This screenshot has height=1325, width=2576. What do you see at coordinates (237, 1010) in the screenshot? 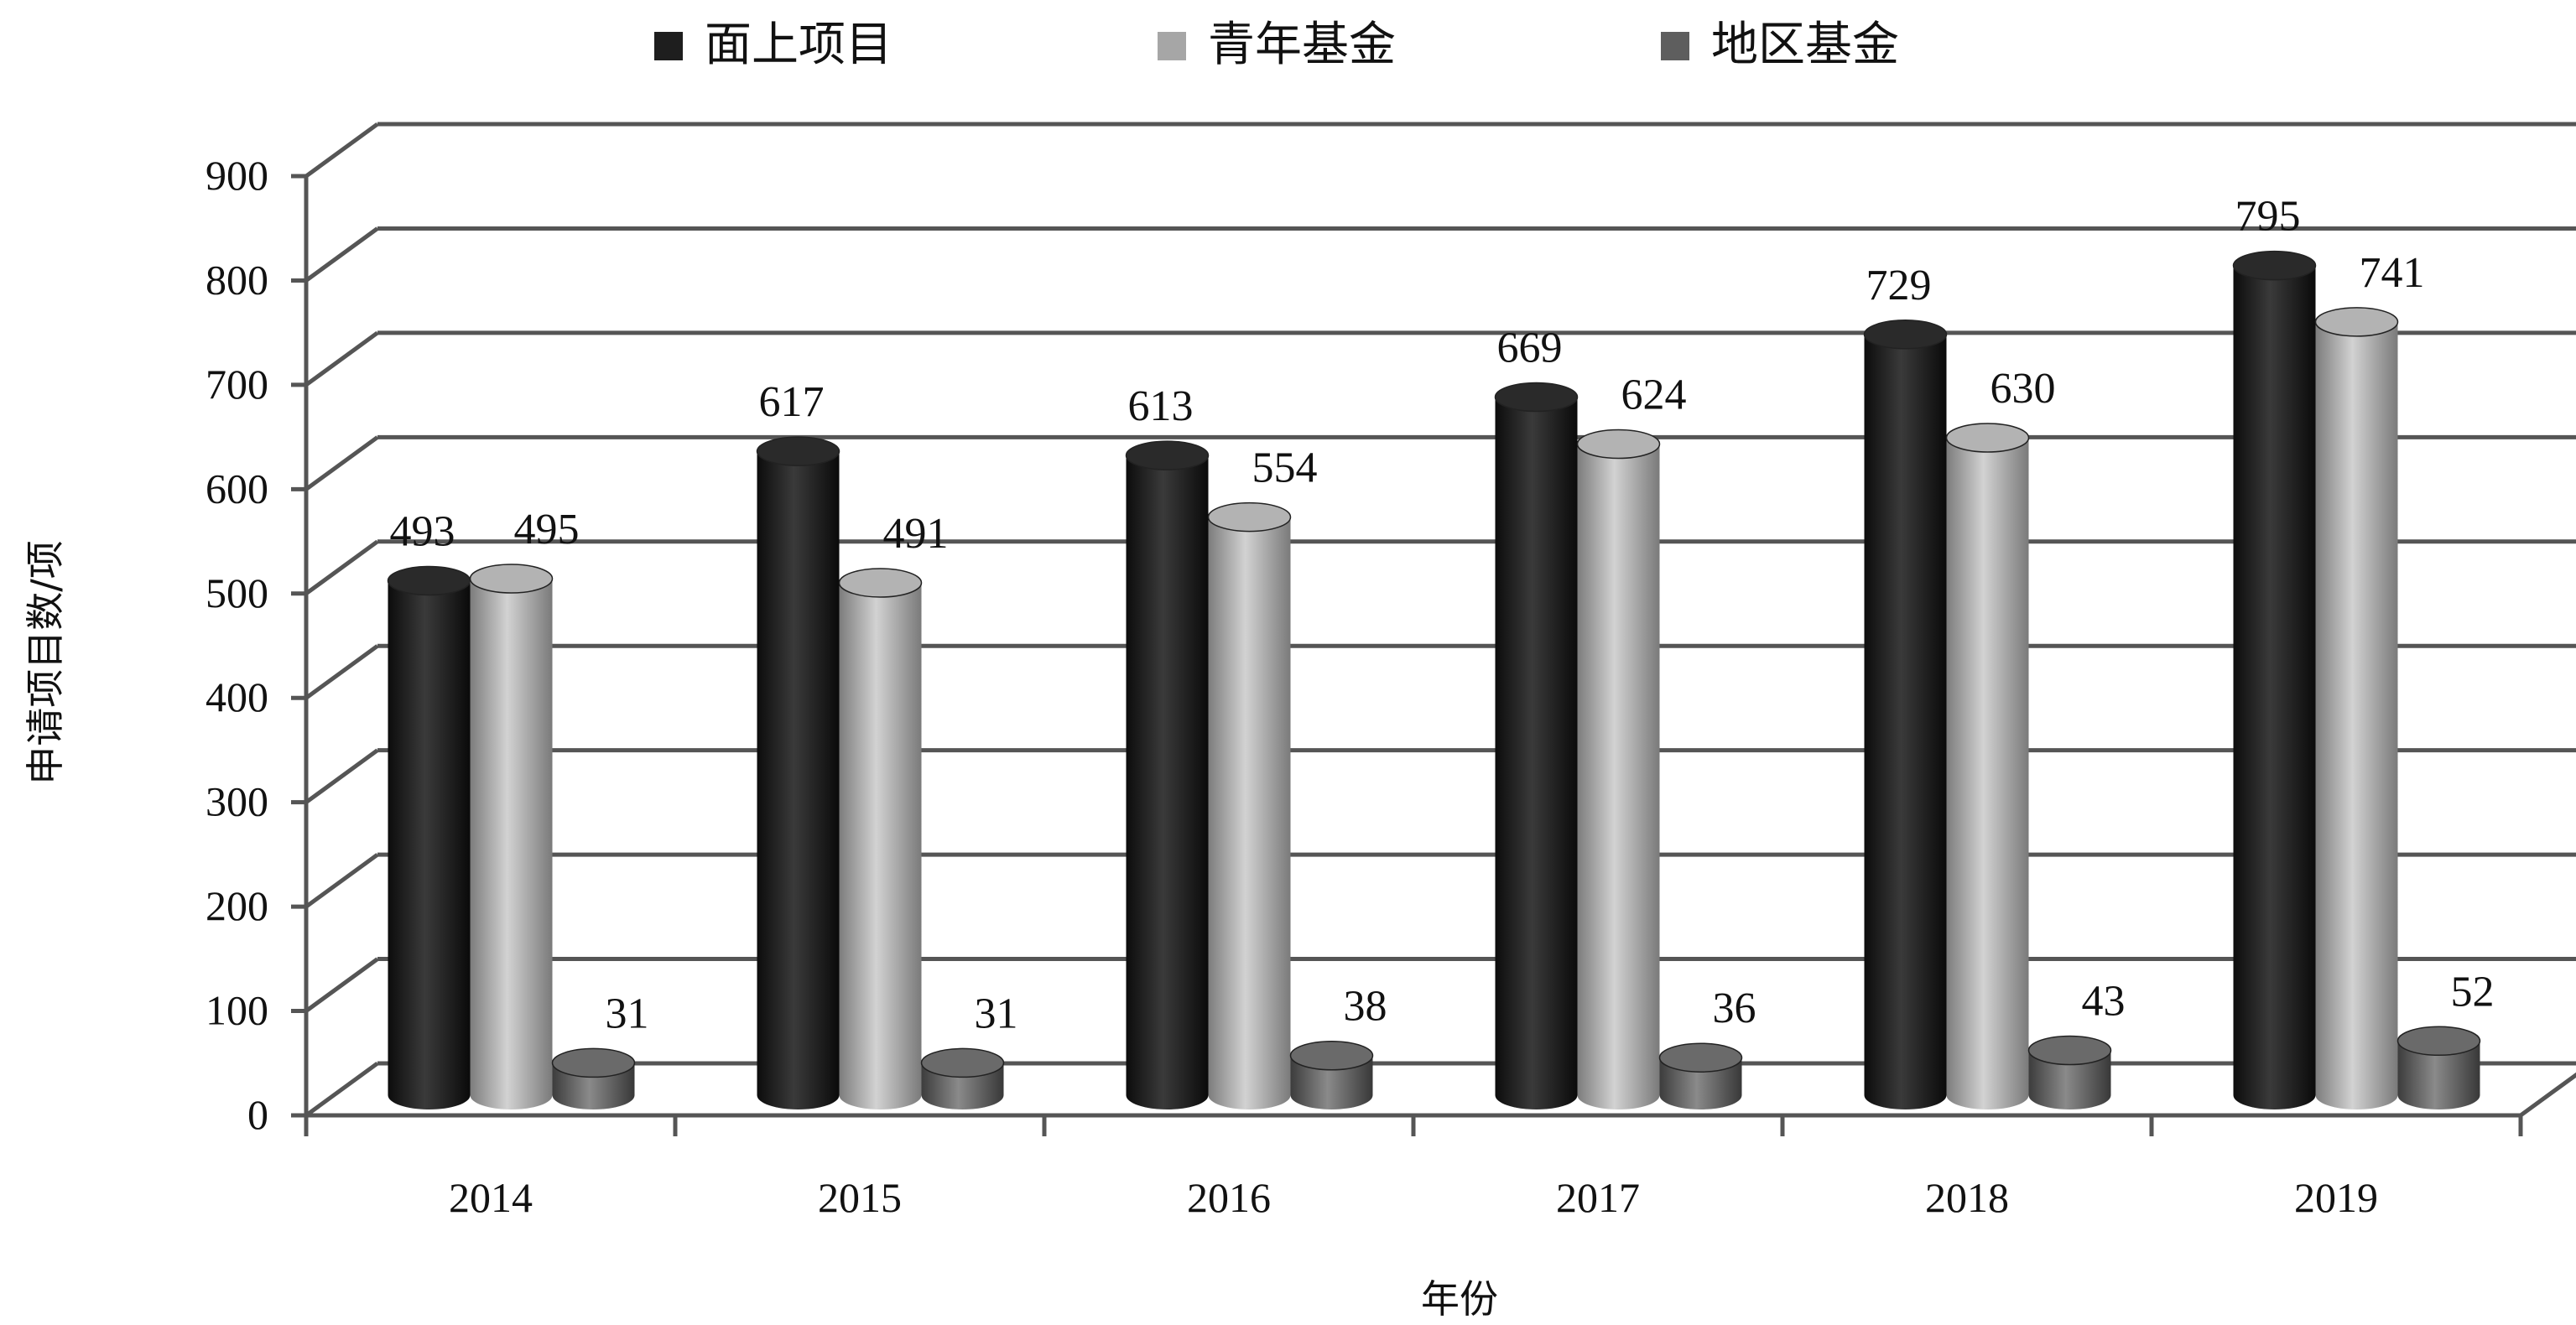
I see `y-tick-label: 100` at bounding box center [237, 1010].